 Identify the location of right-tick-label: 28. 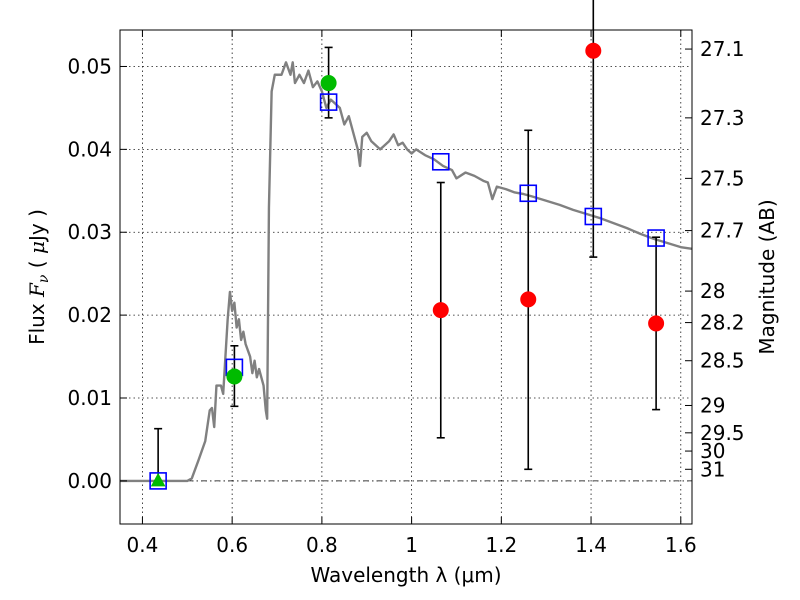
(712, 291).